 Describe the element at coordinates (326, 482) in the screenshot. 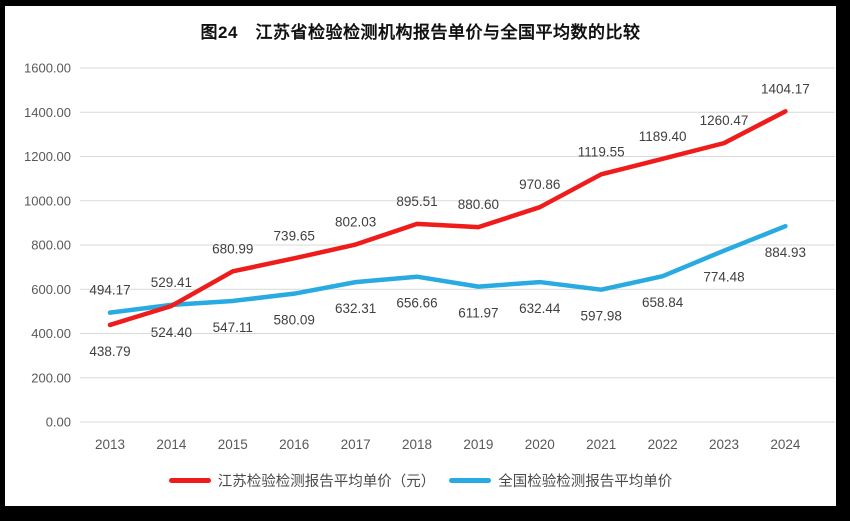

I see `legend-label-jiangsu: 江苏检验检测报告平均单价（元）` at that location.